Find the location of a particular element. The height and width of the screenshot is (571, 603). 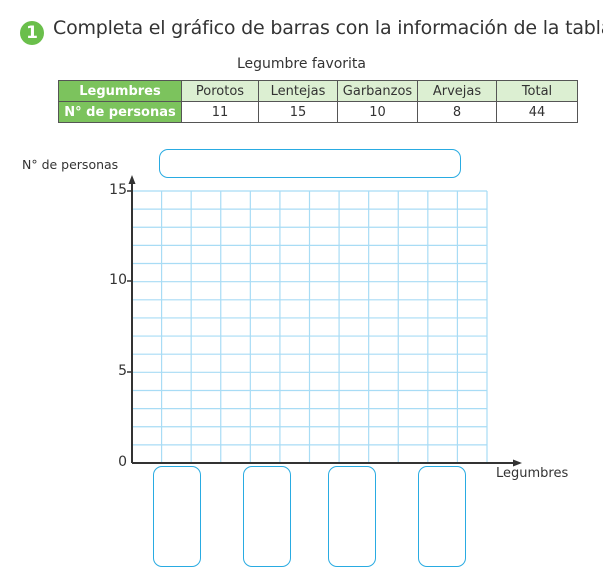

y-ticks is located at coordinates (129, 281).